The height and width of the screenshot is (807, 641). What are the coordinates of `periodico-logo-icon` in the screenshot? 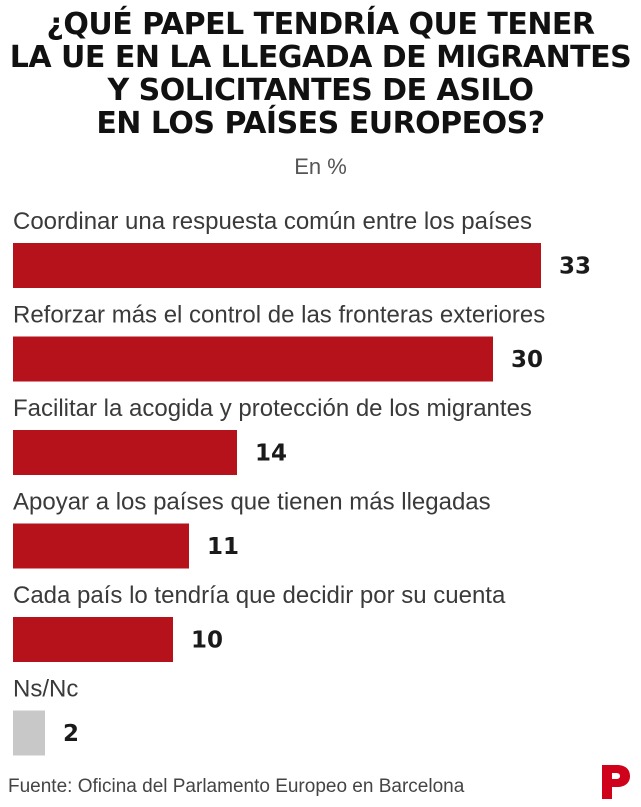 It's located at (616, 782).